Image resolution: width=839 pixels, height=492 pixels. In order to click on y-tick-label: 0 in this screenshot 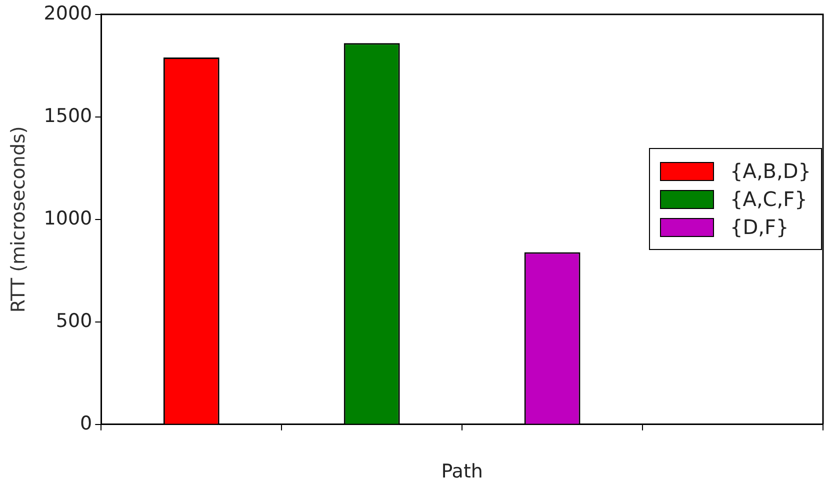, I will do `click(86, 423)`.